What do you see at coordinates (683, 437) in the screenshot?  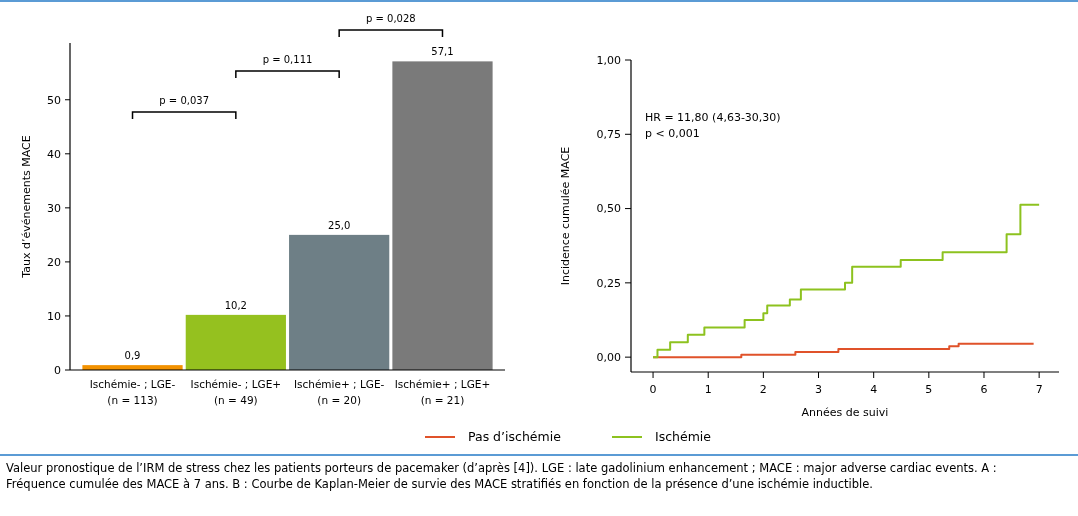 I see `legend-label: Ischémie` at bounding box center [683, 437].